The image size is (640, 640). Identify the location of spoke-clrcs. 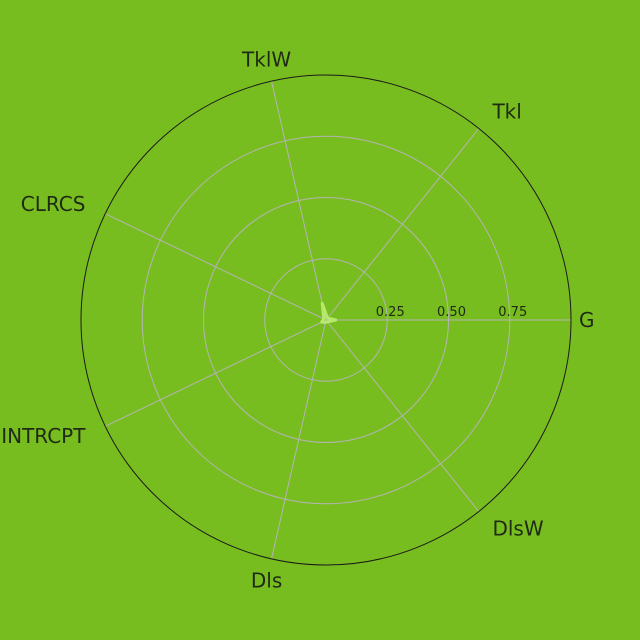
(216, 267).